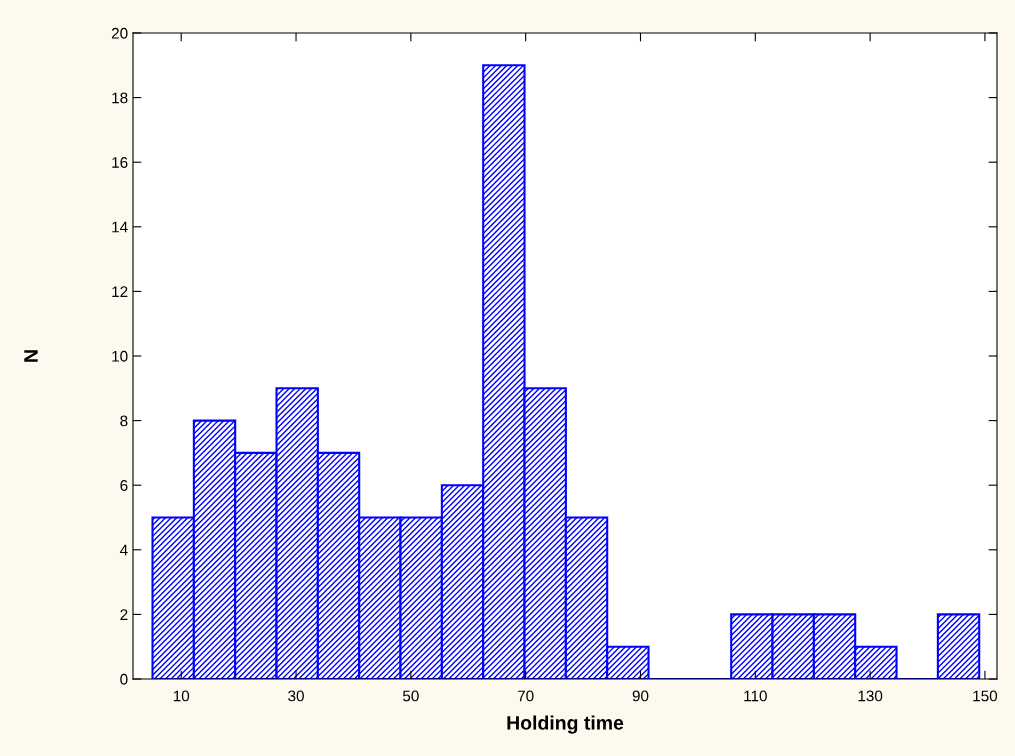  What do you see at coordinates (870, 696) in the screenshot?
I see `x-tick-label: 130` at bounding box center [870, 696].